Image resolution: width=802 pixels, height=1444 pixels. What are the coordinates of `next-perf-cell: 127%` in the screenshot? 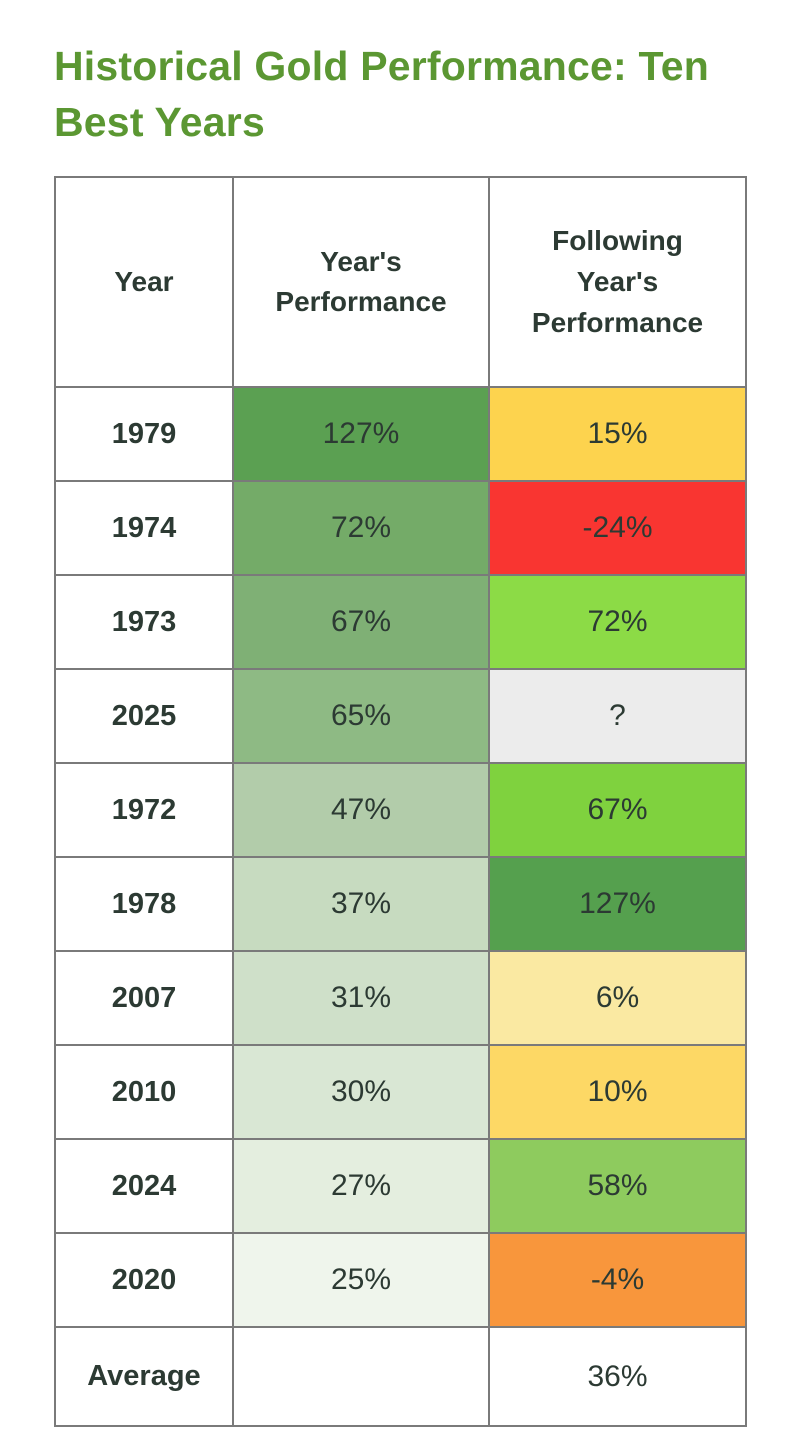 It's located at (617, 904).